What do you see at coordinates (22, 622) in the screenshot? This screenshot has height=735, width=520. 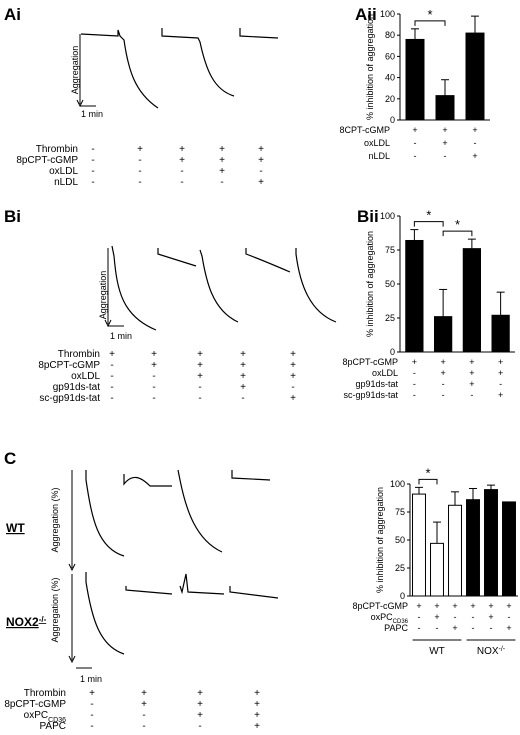 I see `nox2-label-text: NOX2` at bounding box center [22, 622].